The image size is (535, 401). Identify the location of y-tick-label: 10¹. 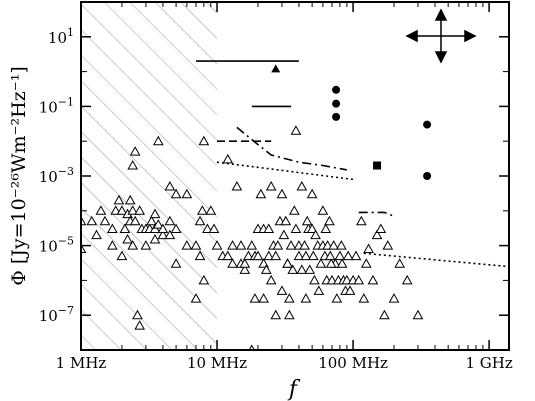
(61, 36).